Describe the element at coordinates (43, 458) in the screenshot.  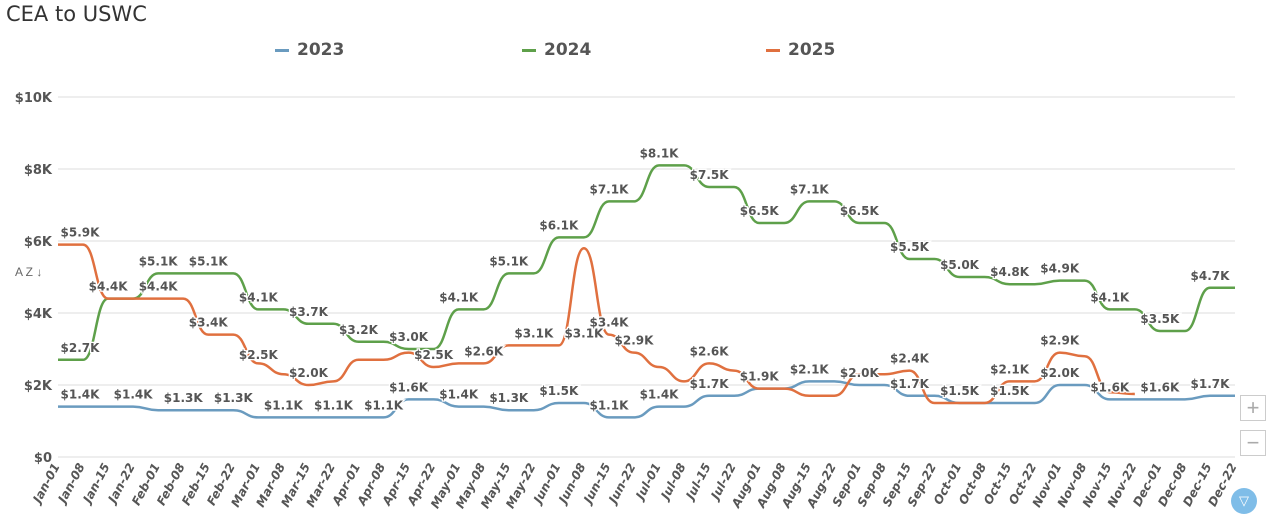
I see `y-tick-label: $0` at that location.